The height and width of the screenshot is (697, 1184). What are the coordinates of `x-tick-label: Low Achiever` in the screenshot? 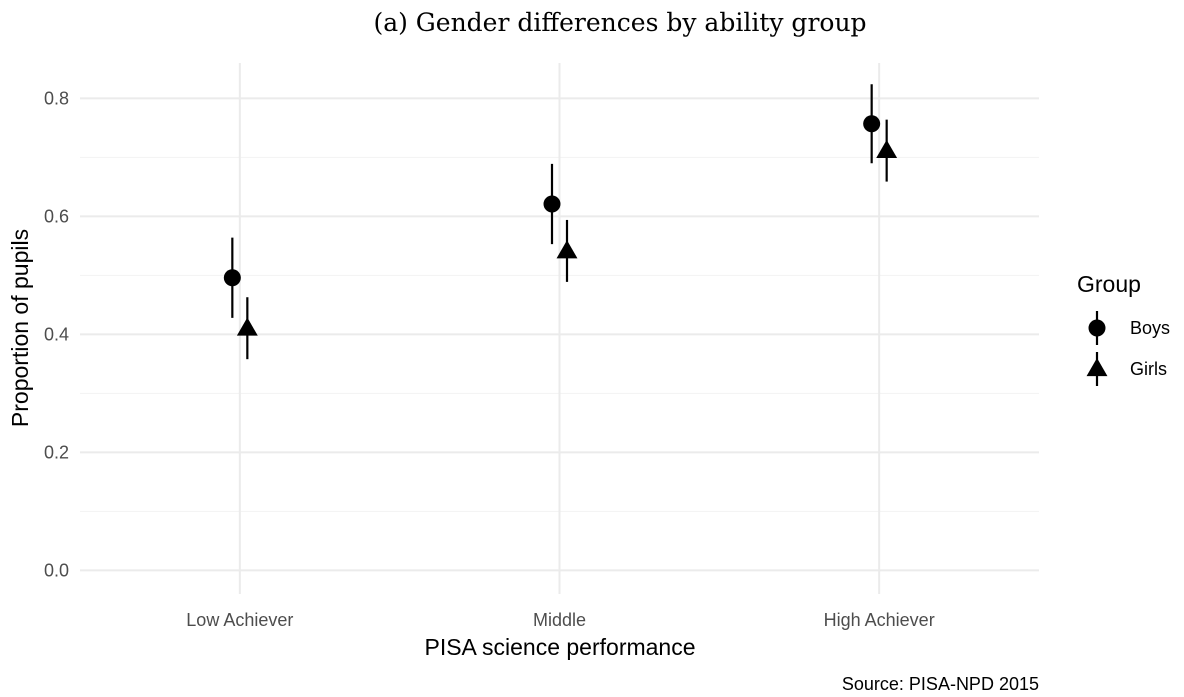 It's located at (239, 620).